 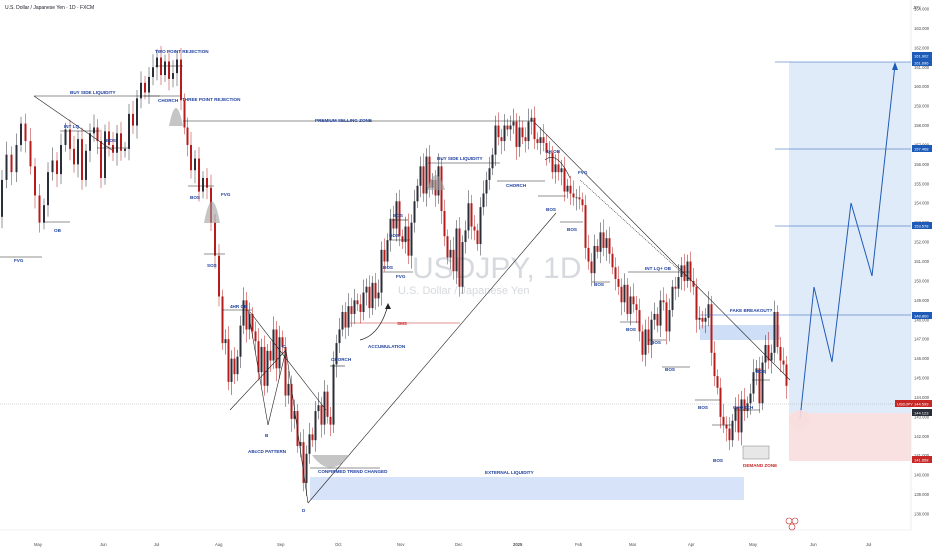 I want to click on label-bos-10: BOS, so click(x=656, y=342).